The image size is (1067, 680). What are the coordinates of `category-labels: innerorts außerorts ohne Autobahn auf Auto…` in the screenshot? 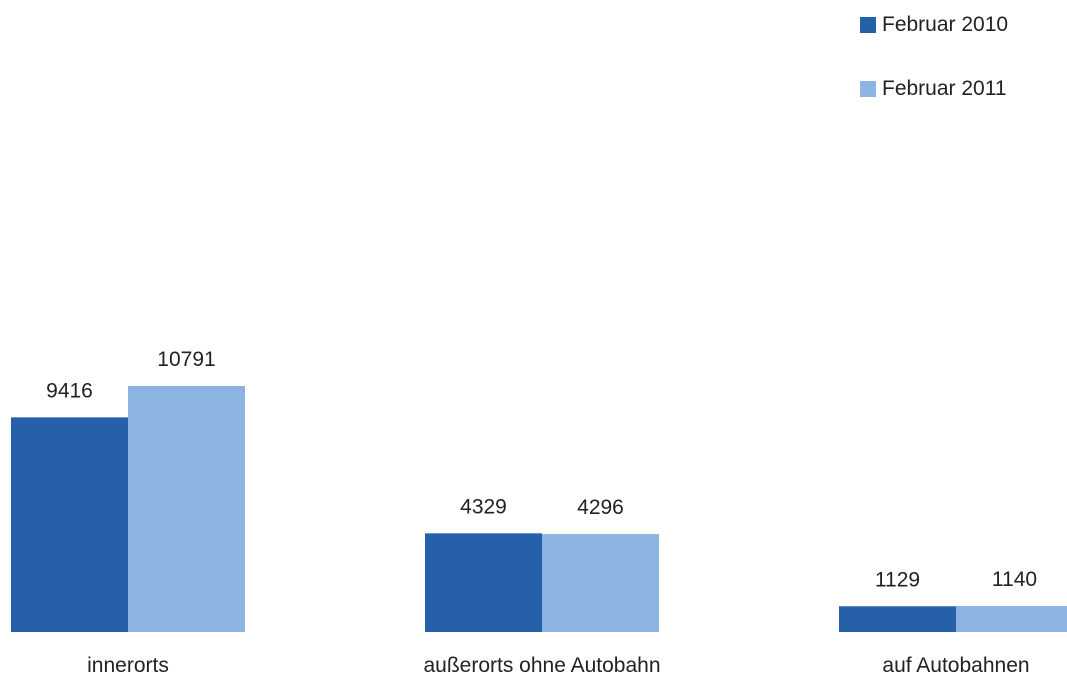 It's located at (558, 665).